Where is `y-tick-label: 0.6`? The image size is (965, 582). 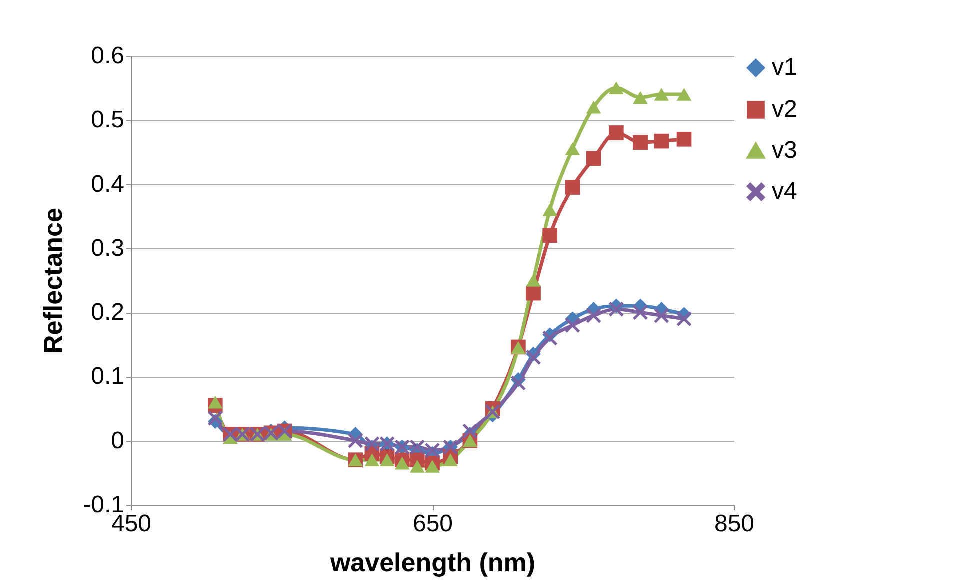
y-tick-label: 0.6 is located at coordinates (107, 56).